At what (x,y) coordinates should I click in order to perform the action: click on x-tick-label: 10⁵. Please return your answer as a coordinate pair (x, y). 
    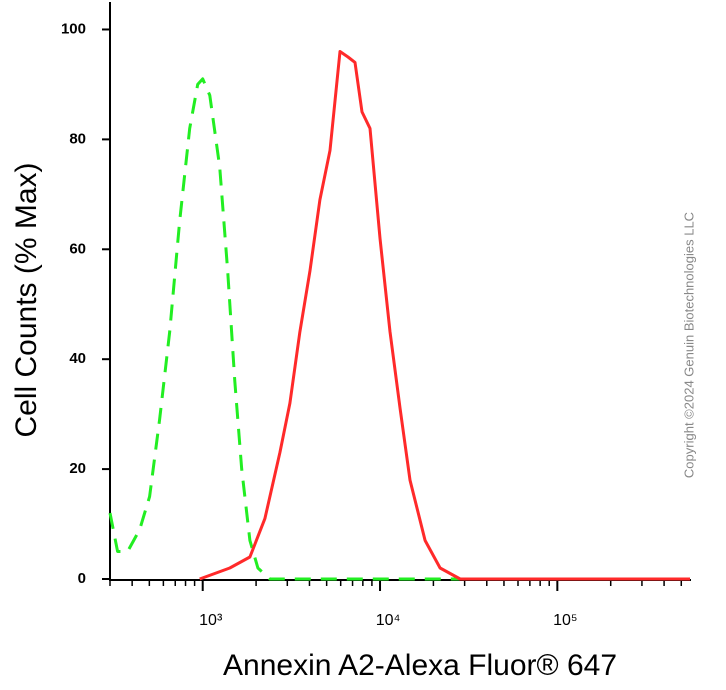
    Looking at the image, I should click on (565, 620).